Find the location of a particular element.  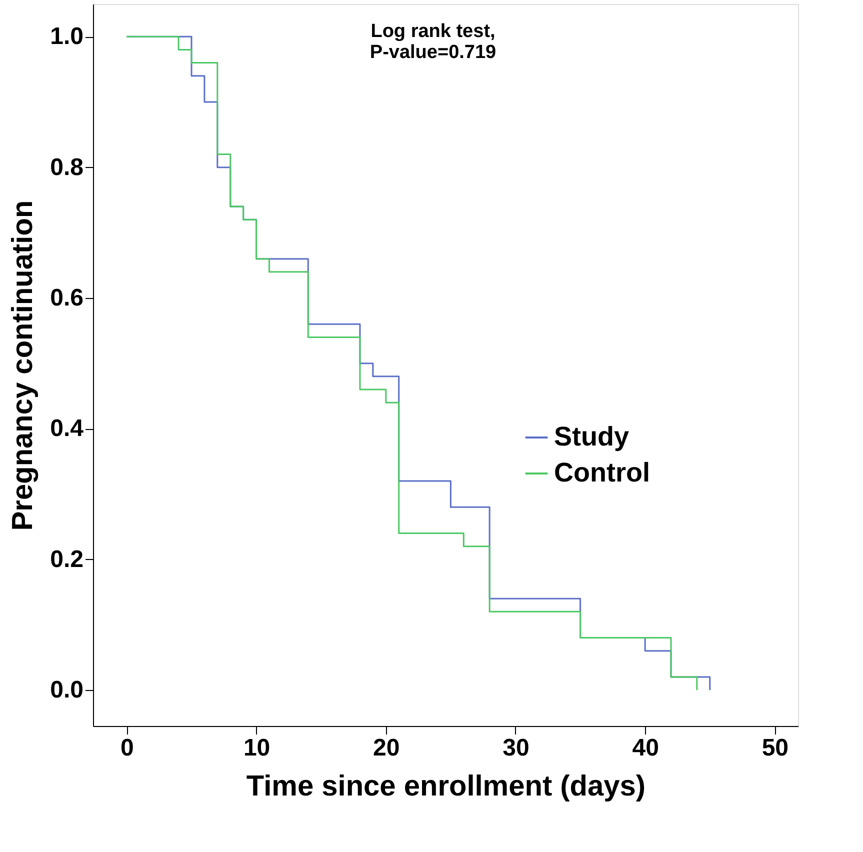

y-tick-label: 0.6 is located at coordinates (67, 298).